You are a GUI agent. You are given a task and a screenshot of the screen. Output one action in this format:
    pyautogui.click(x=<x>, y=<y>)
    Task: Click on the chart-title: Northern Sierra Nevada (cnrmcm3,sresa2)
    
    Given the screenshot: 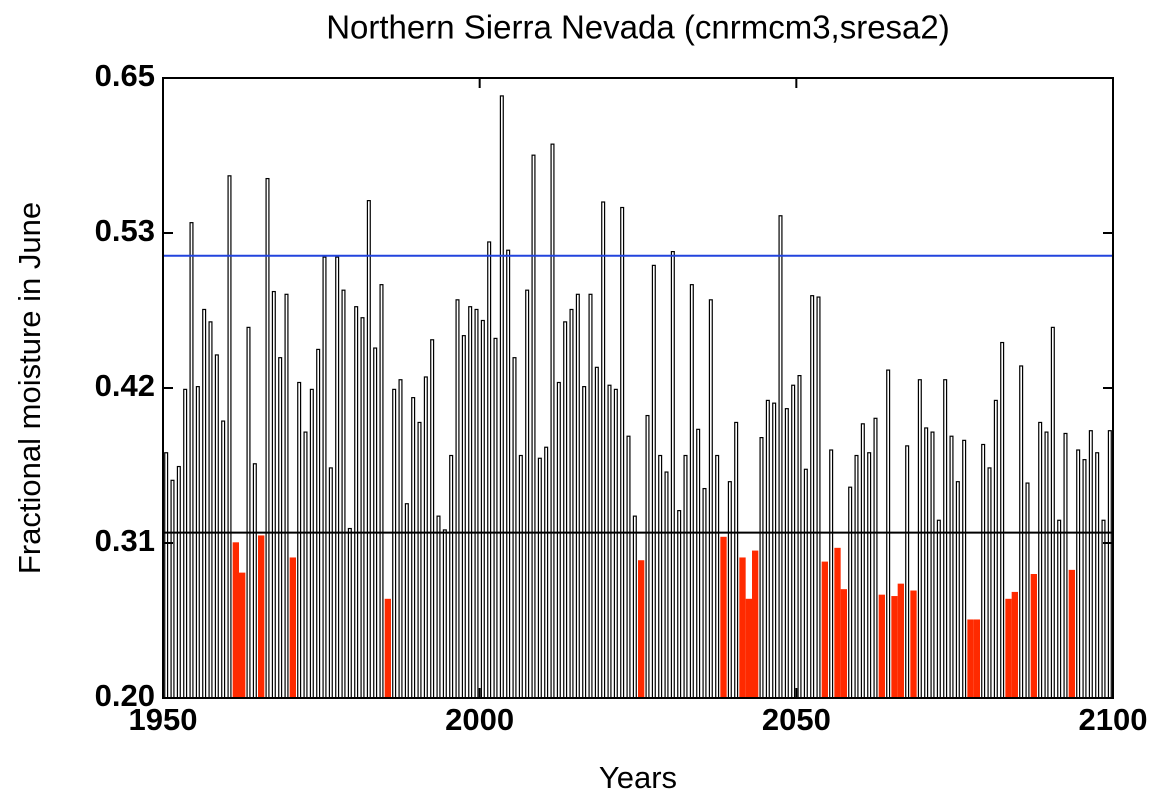 What is the action you would take?
    pyautogui.click(x=638, y=27)
    